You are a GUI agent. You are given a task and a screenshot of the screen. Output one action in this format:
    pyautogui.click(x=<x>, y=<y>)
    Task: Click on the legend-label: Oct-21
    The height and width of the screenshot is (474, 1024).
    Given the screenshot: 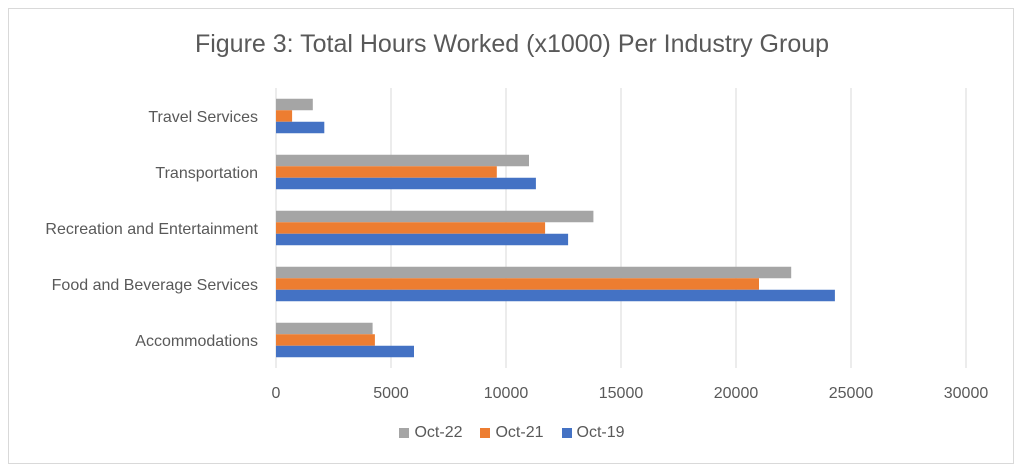 What is the action you would take?
    pyautogui.click(x=519, y=432)
    